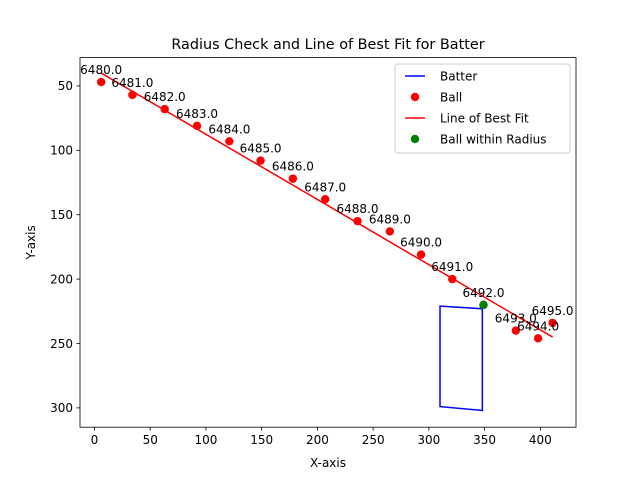 Image resolution: width=640 pixels, height=480 pixels. What do you see at coordinates (61, 279) in the screenshot?
I see `y-tick-label: 200` at bounding box center [61, 279].